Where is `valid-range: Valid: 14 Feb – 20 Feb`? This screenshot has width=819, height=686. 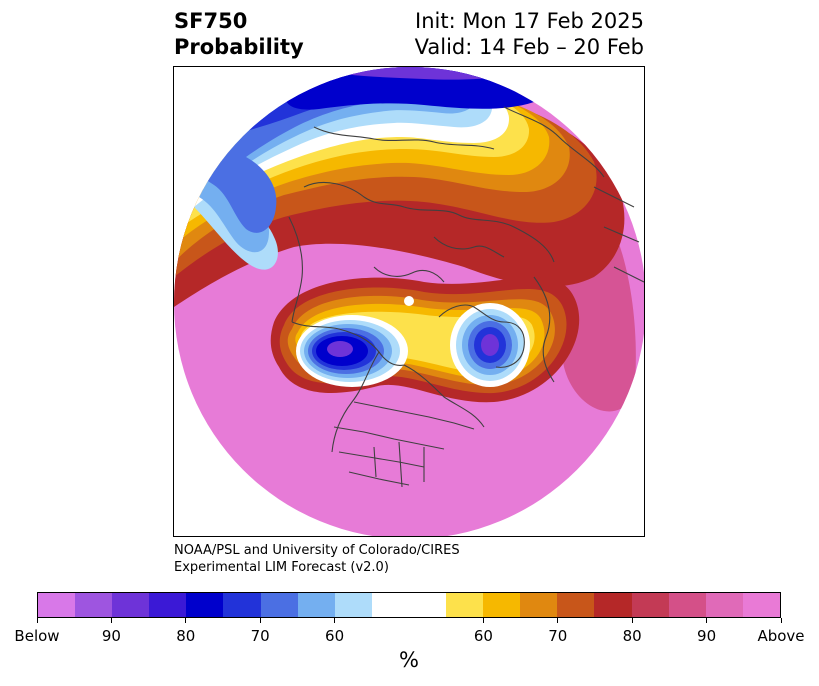 valid-range: Valid: 14 Feb – 20 Feb is located at coordinates (529, 47).